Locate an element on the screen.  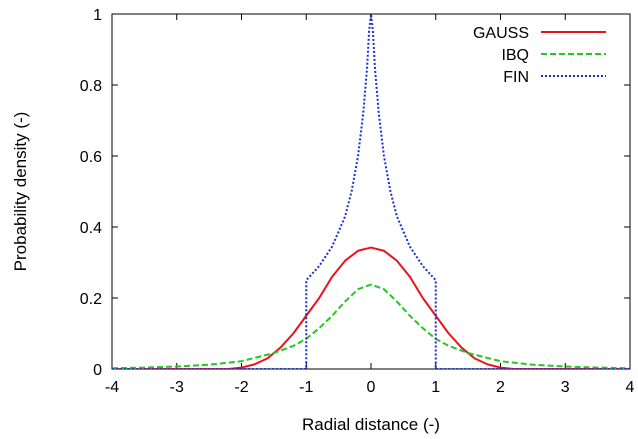
legend-label-ibq: IBQ is located at coordinates (515, 55).